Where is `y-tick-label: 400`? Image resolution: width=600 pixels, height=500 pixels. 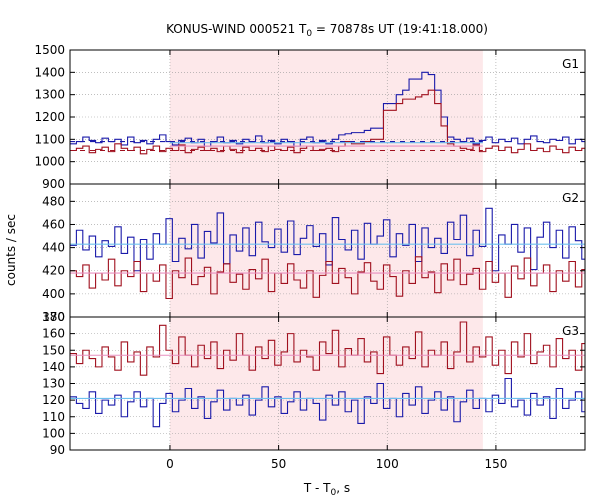 y-tick-label: 400 is located at coordinates (53, 294).